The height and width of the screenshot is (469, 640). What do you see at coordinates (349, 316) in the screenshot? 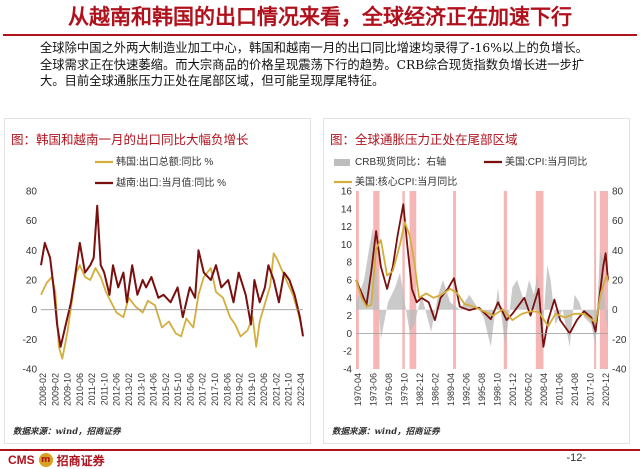
I see `y-tick-label: 2` at bounding box center [349, 316].